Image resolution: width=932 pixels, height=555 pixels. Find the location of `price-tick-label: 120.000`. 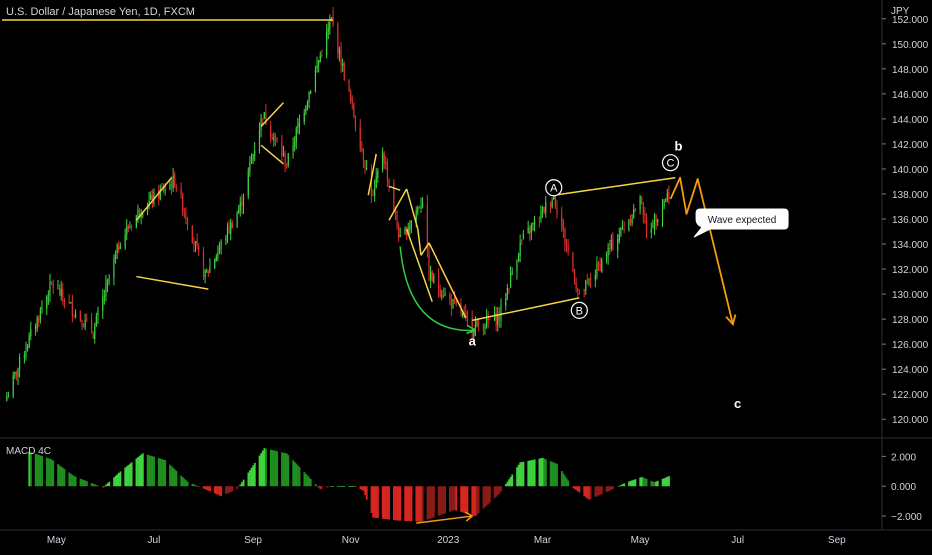

price-tick-label: 120.000 is located at coordinates (910, 420).